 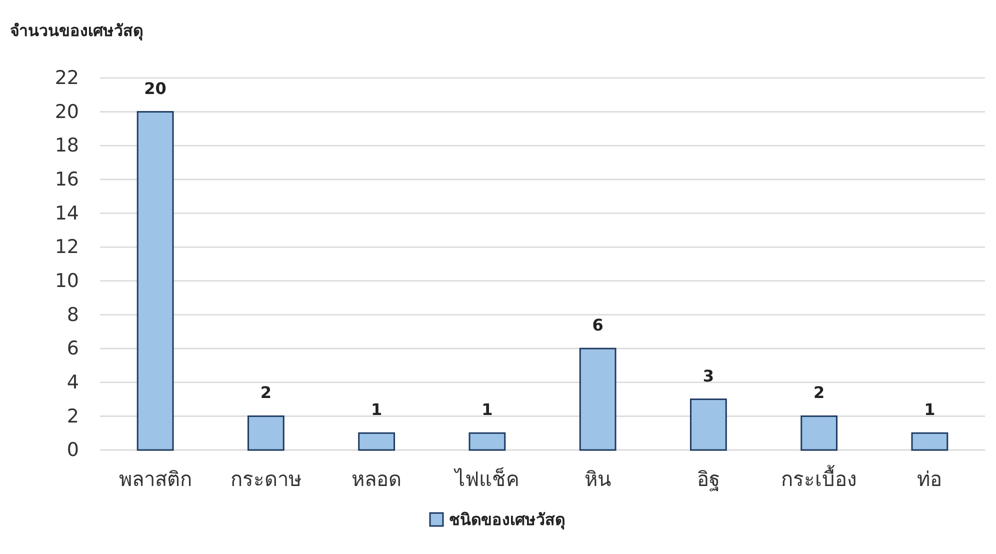 What do you see at coordinates (929, 479) in the screenshot?
I see `x-tick-label: ท่อ` at bounding box center [929, 479].